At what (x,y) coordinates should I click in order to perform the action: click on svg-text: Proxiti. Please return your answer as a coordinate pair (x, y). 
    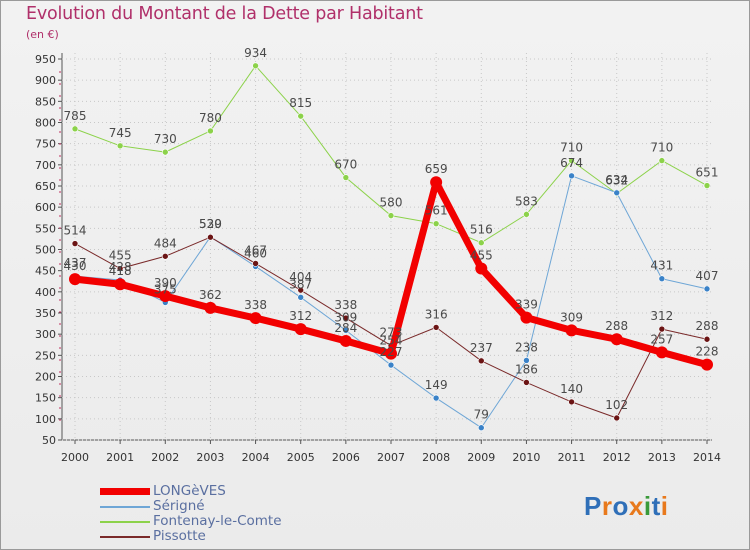
    Looking at the image, I should click on (626, 506).